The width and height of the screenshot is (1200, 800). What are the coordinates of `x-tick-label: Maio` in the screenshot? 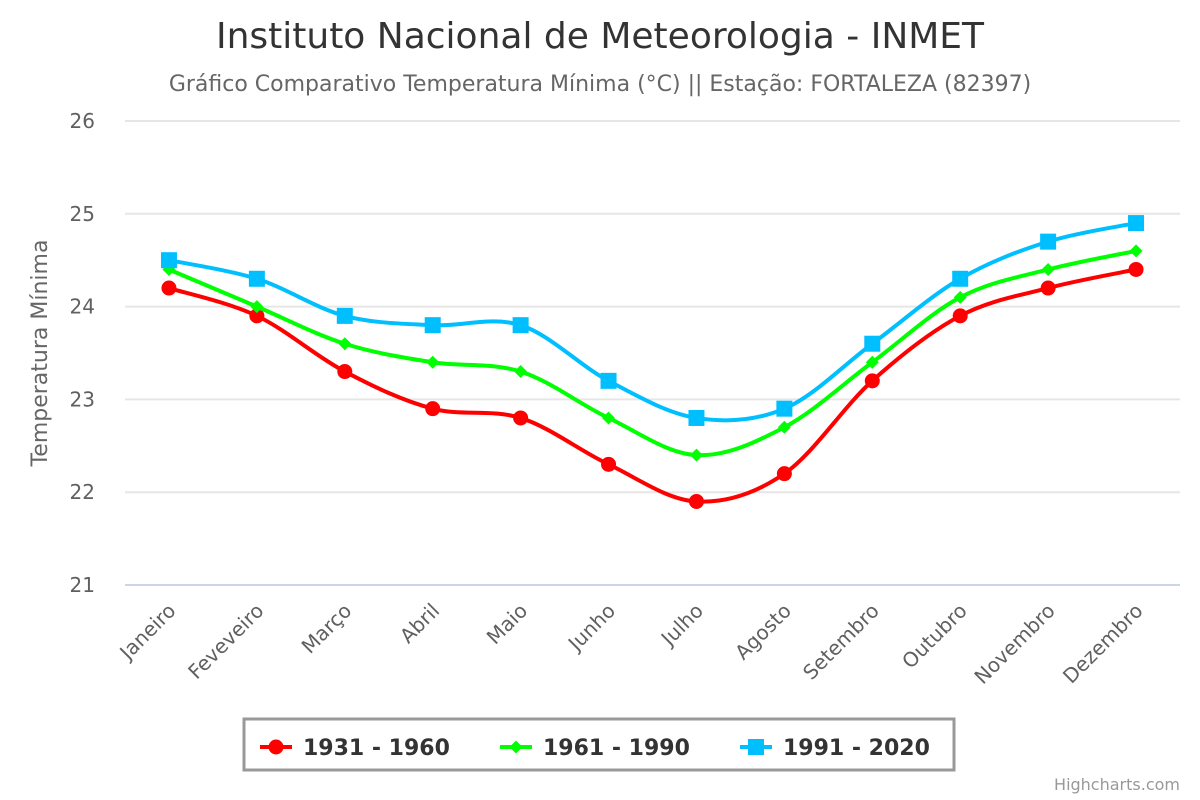 It's located at (507, 624).